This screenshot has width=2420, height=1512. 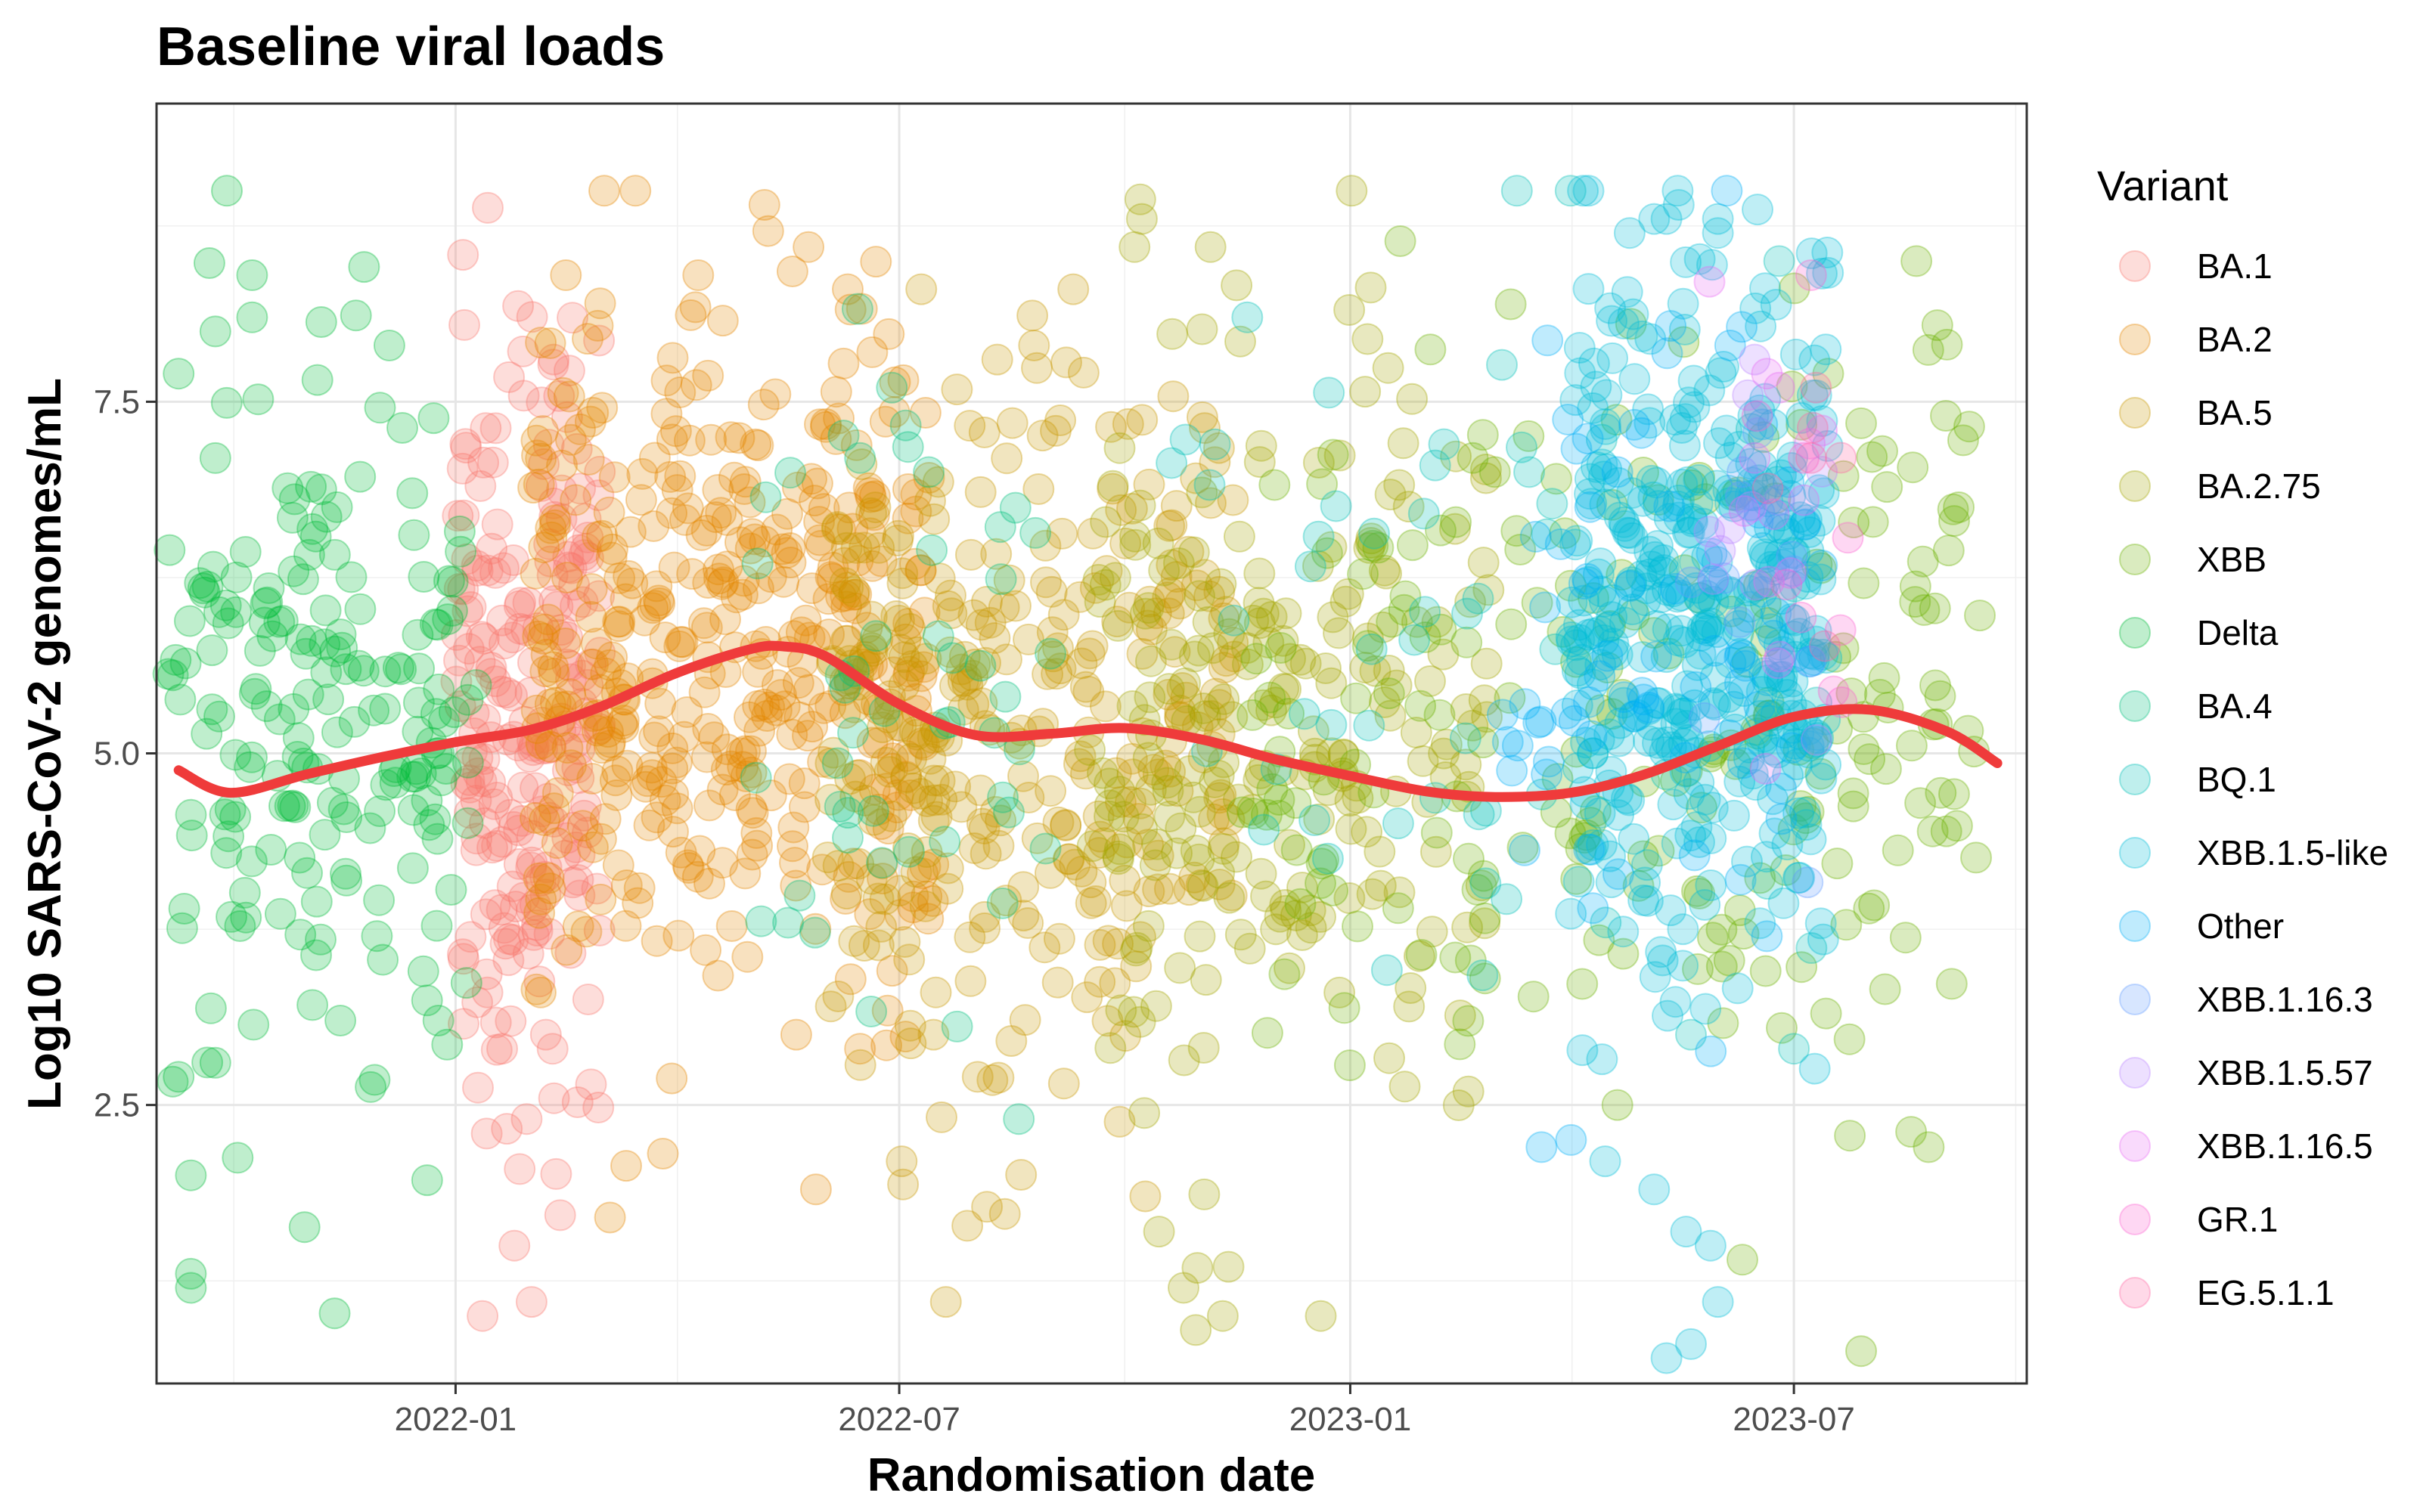 What do you see at coordinates (2235, 339) in the screenshot?
I see `legend-label: BA.2` at bounding box center [2235, 339].